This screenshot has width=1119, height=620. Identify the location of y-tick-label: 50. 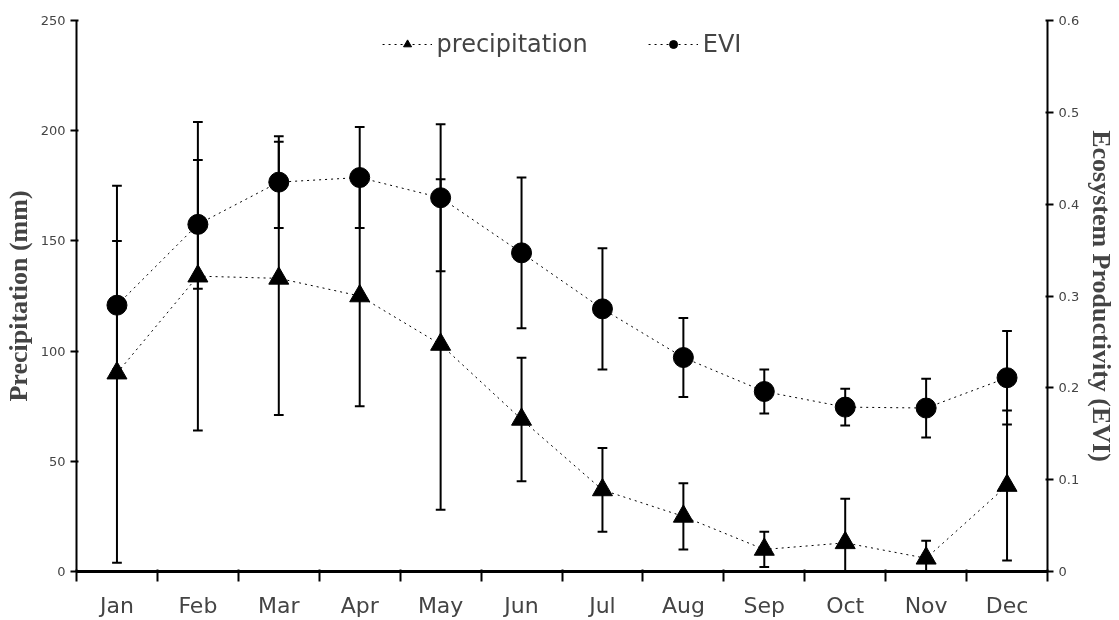
(57, 461).